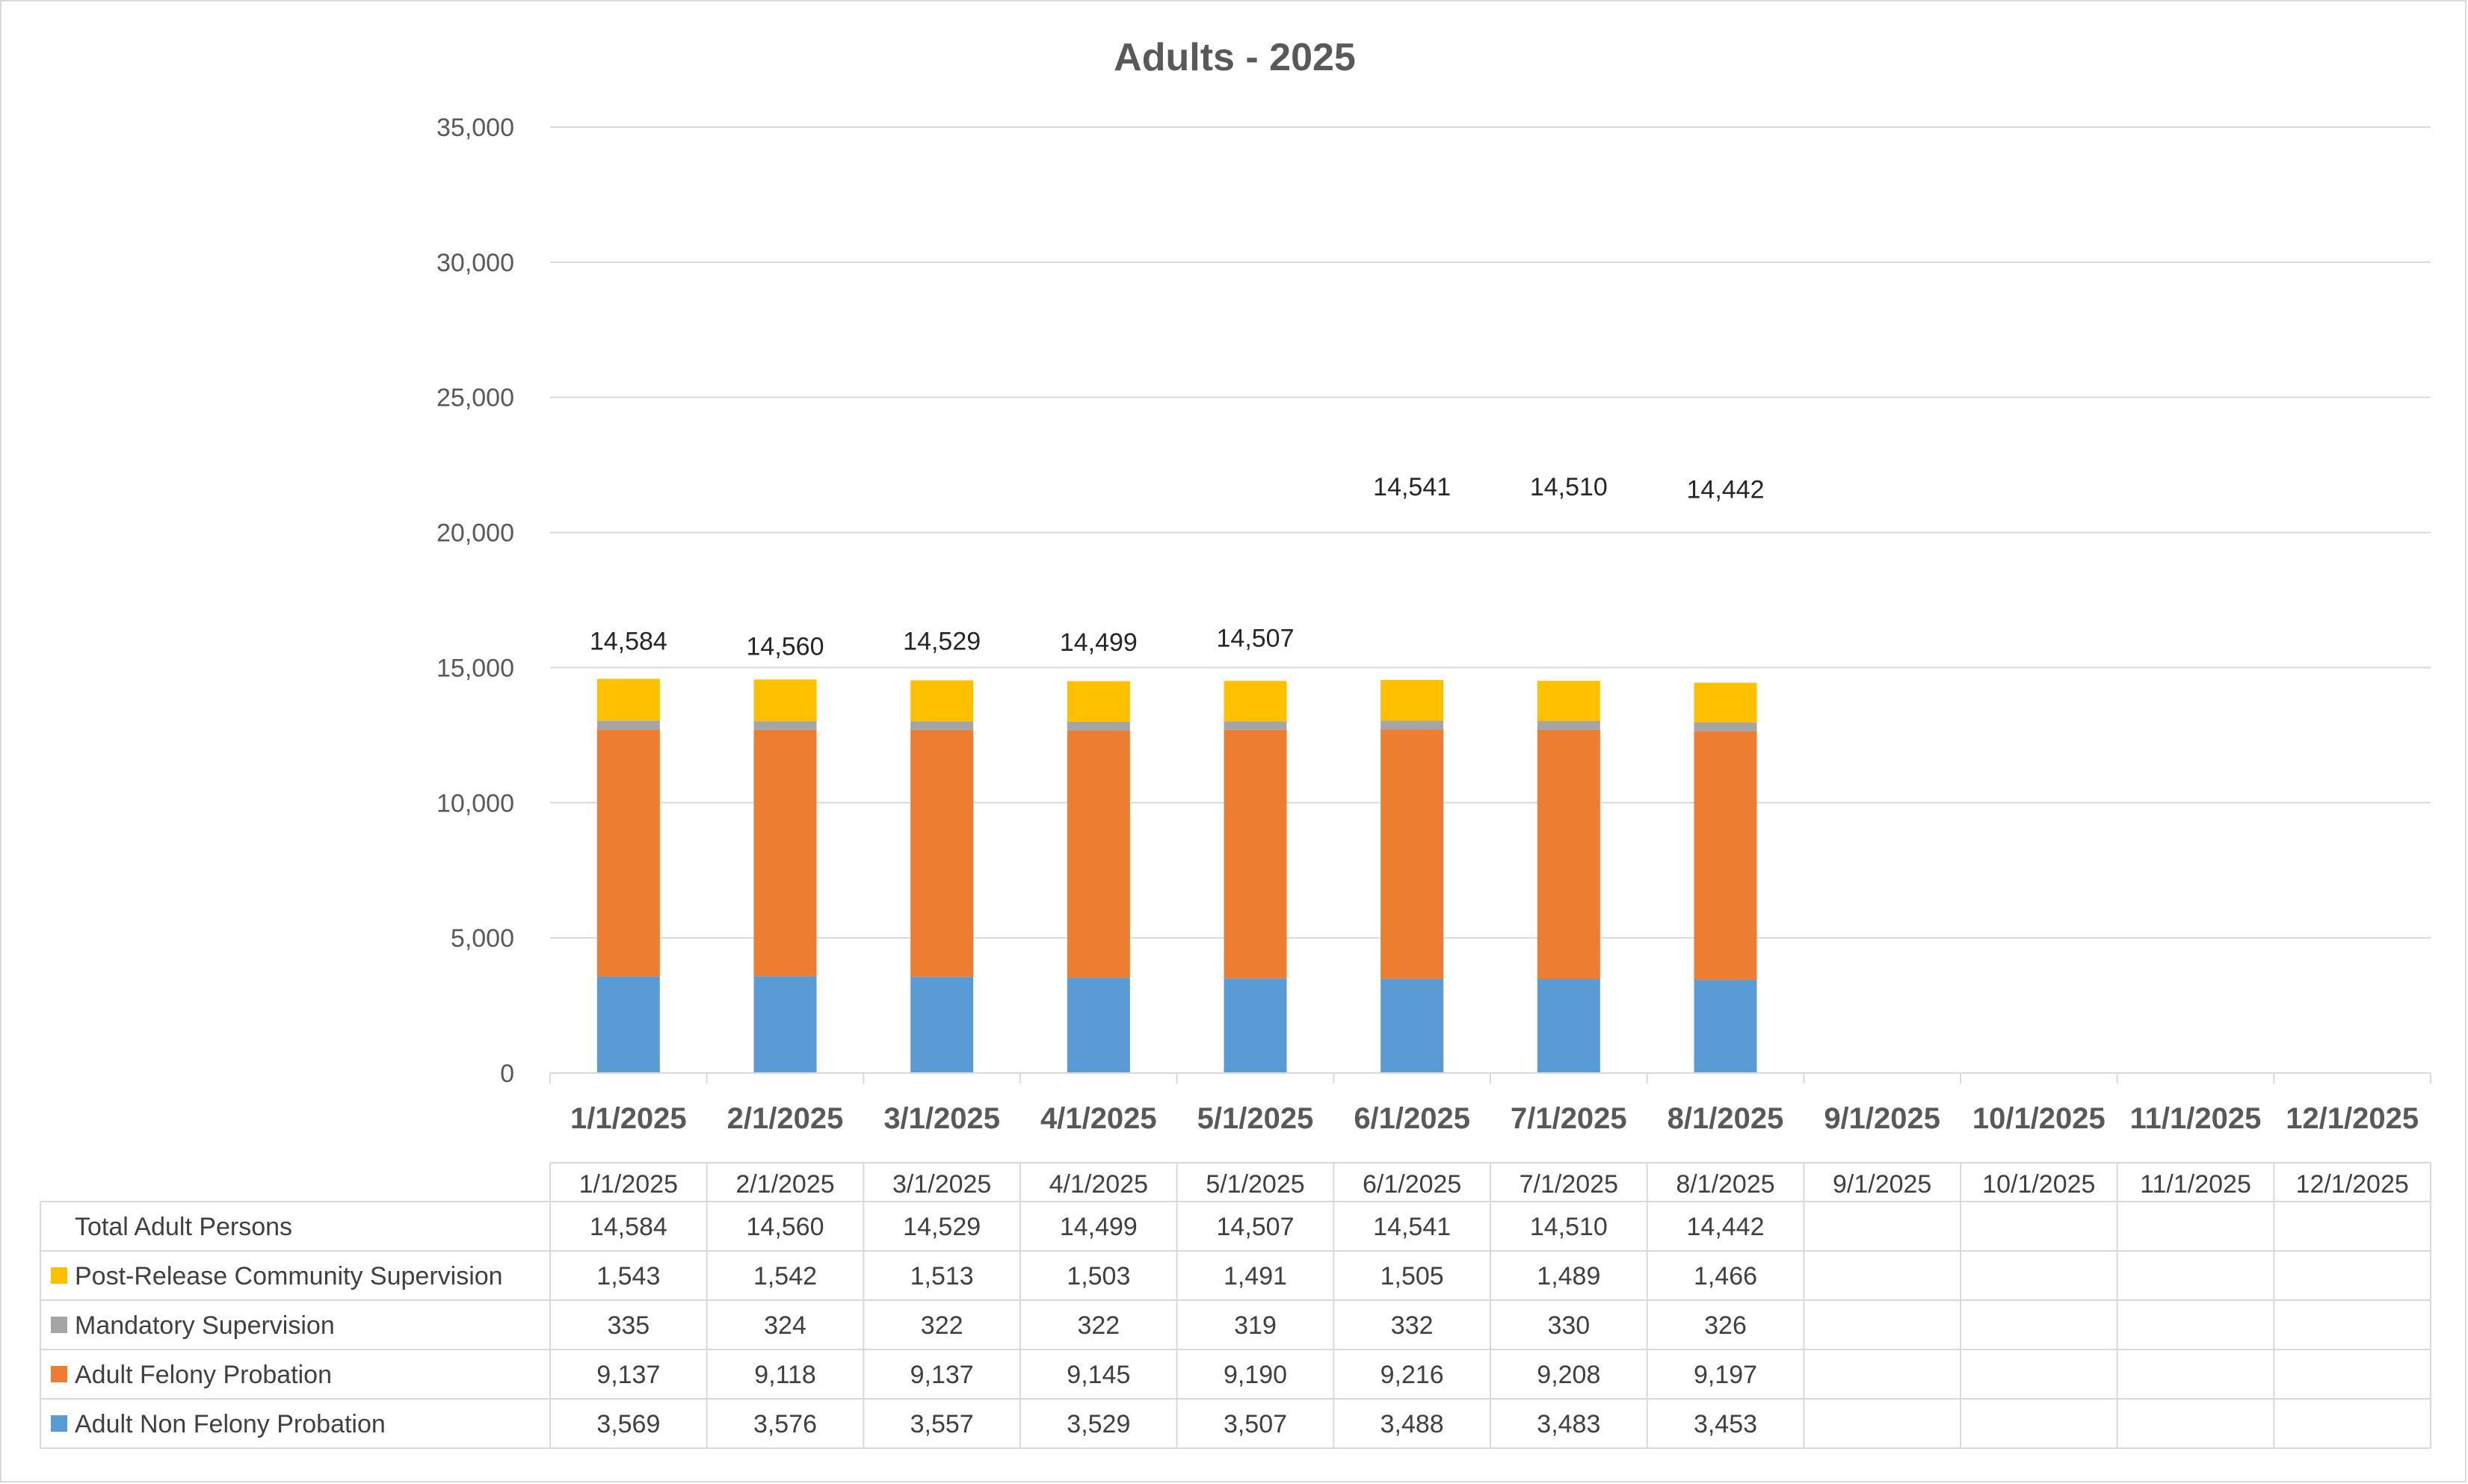 The height and width of the screenshot is (1484, 2468). Describe the element at coordinates (1412, 1118) in the screenshot. I see `x-tick-label: 6/1/2025` at that location.